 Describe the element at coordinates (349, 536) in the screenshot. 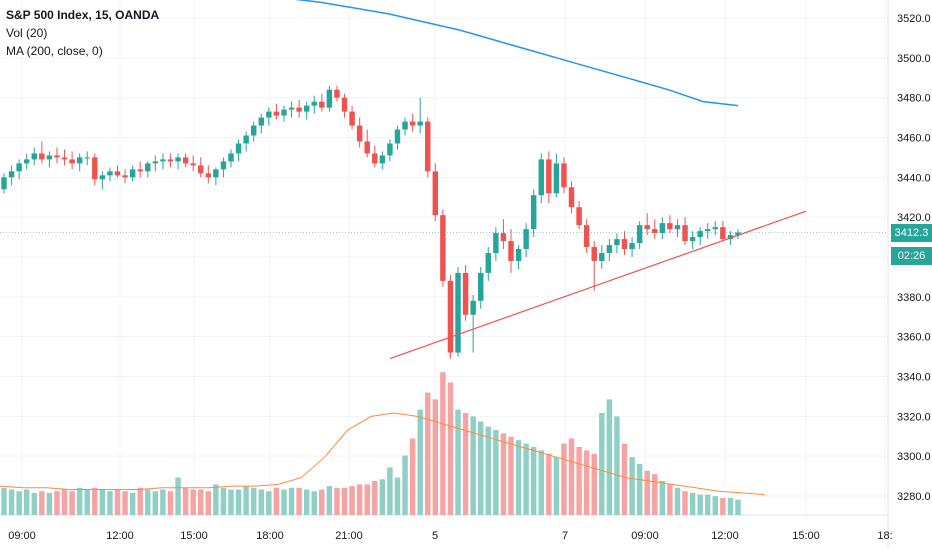

I see `x-tick-label: 21:00` at that location.